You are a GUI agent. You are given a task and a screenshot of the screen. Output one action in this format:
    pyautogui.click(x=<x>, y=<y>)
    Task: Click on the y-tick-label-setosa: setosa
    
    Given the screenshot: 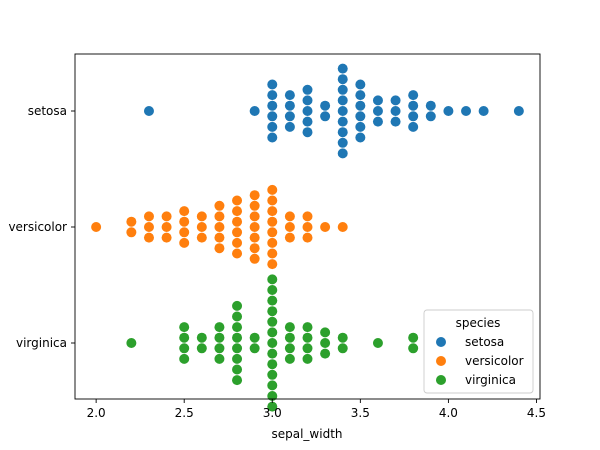 What is the action you would take?
    pyautogui.click(x=47, y=111)
    